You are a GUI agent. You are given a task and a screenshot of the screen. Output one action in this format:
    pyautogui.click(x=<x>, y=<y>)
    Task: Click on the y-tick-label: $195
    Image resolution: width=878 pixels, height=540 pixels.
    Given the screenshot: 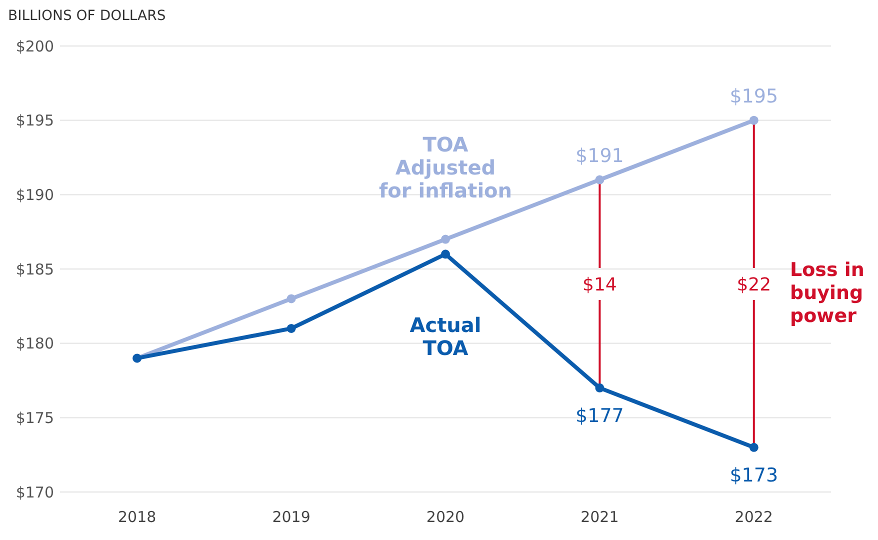 What is the action you would take?
    pyautogui.click(x=35, y=121)
    